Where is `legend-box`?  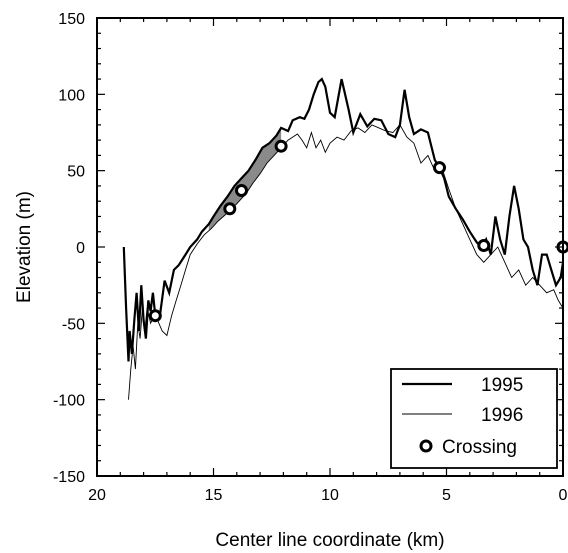
legend-box is located at coordinates (474, 418).